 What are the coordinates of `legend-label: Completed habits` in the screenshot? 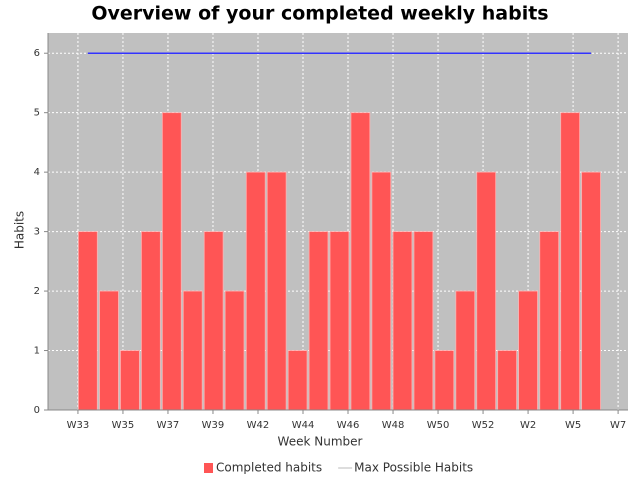 It's located at (269, 468).